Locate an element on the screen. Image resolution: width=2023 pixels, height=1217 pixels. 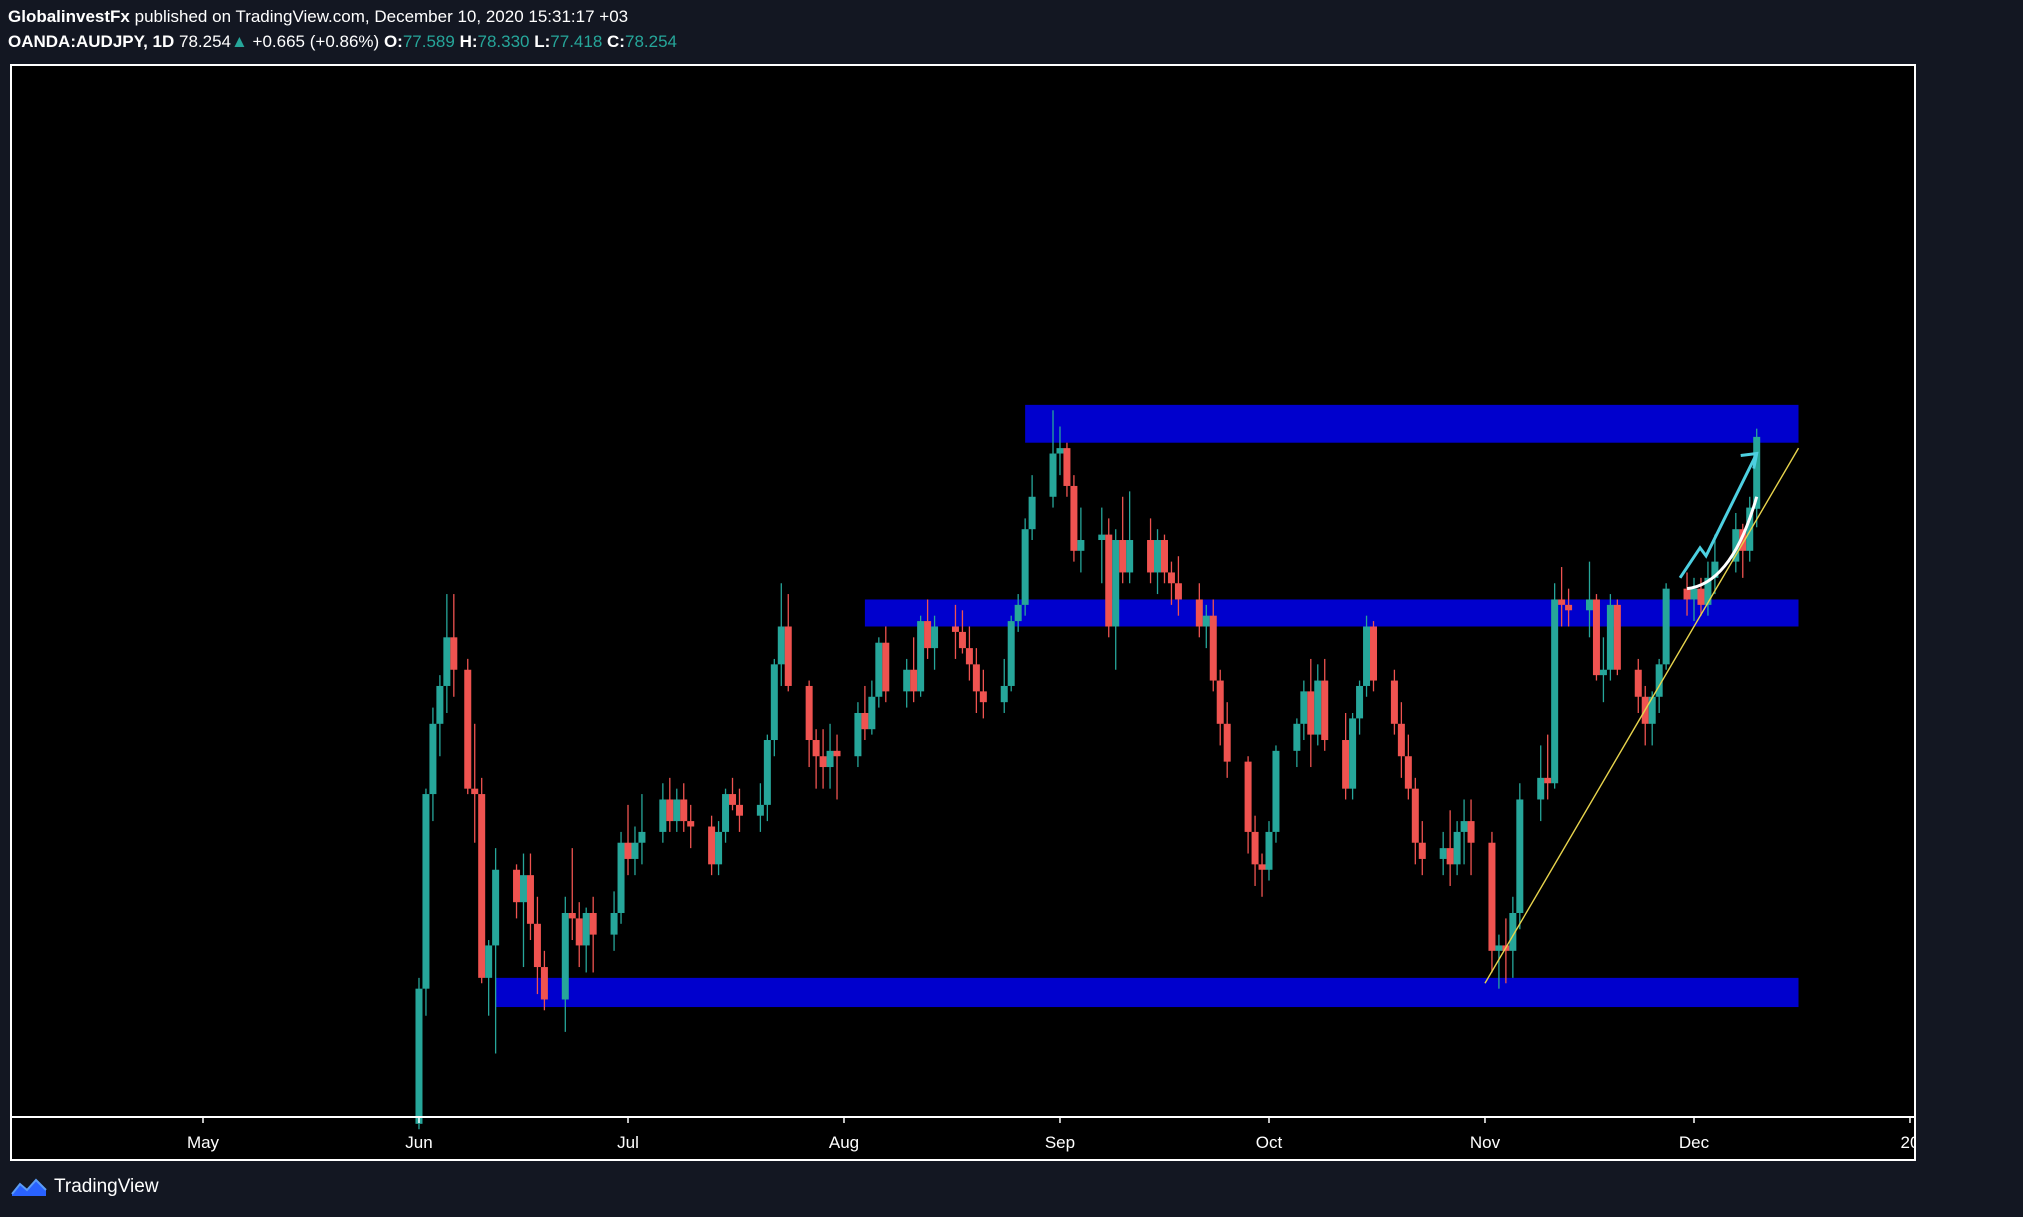
price-change: +0.665 (+0.86%) is located at coordinates (316, 41).